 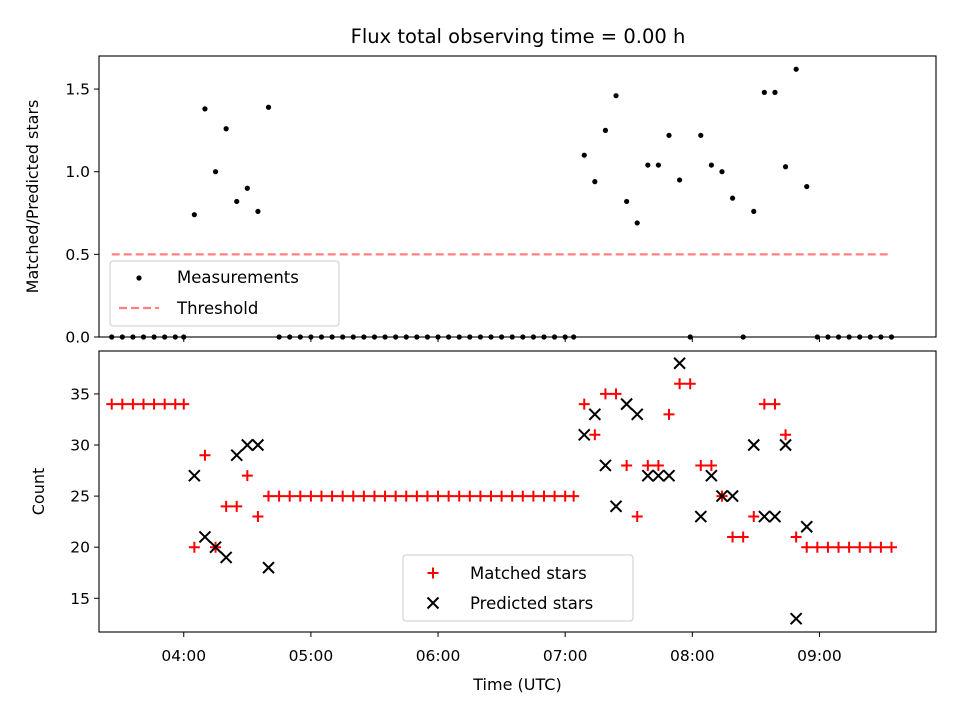 What do you see at coordinates (238, 277) in the screenshot?
I see `legend-measurements-label: Measurements` at bounding box center [238, 277].